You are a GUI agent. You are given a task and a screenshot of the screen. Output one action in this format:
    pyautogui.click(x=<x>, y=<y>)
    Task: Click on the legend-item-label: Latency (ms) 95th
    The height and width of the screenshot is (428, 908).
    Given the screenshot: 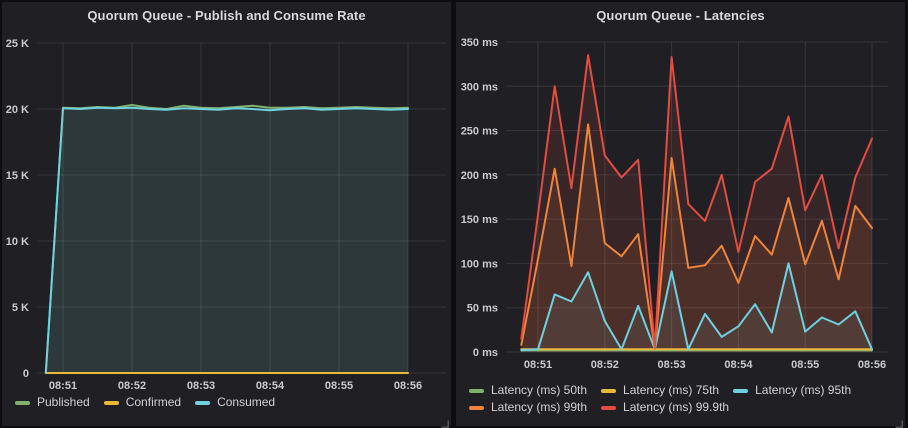 What is the action you would take?
    pyautogui.click(x=803, y=390)
    